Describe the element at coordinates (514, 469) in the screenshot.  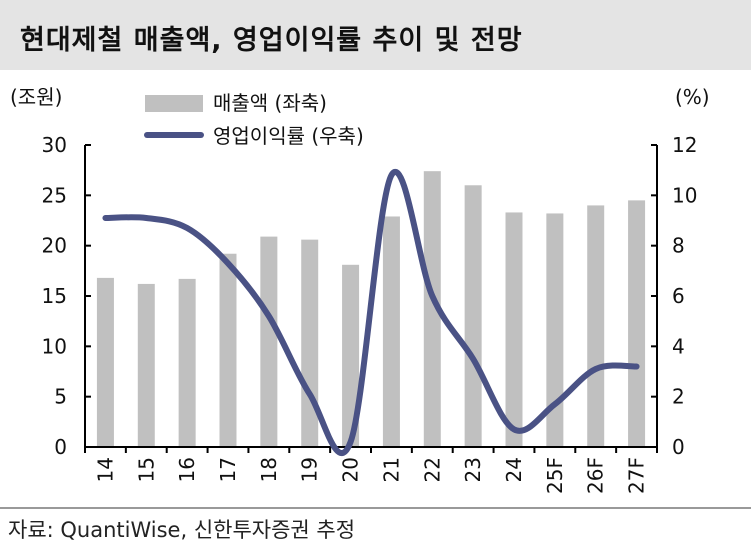
I see `x-tick-label: 24` at that location.